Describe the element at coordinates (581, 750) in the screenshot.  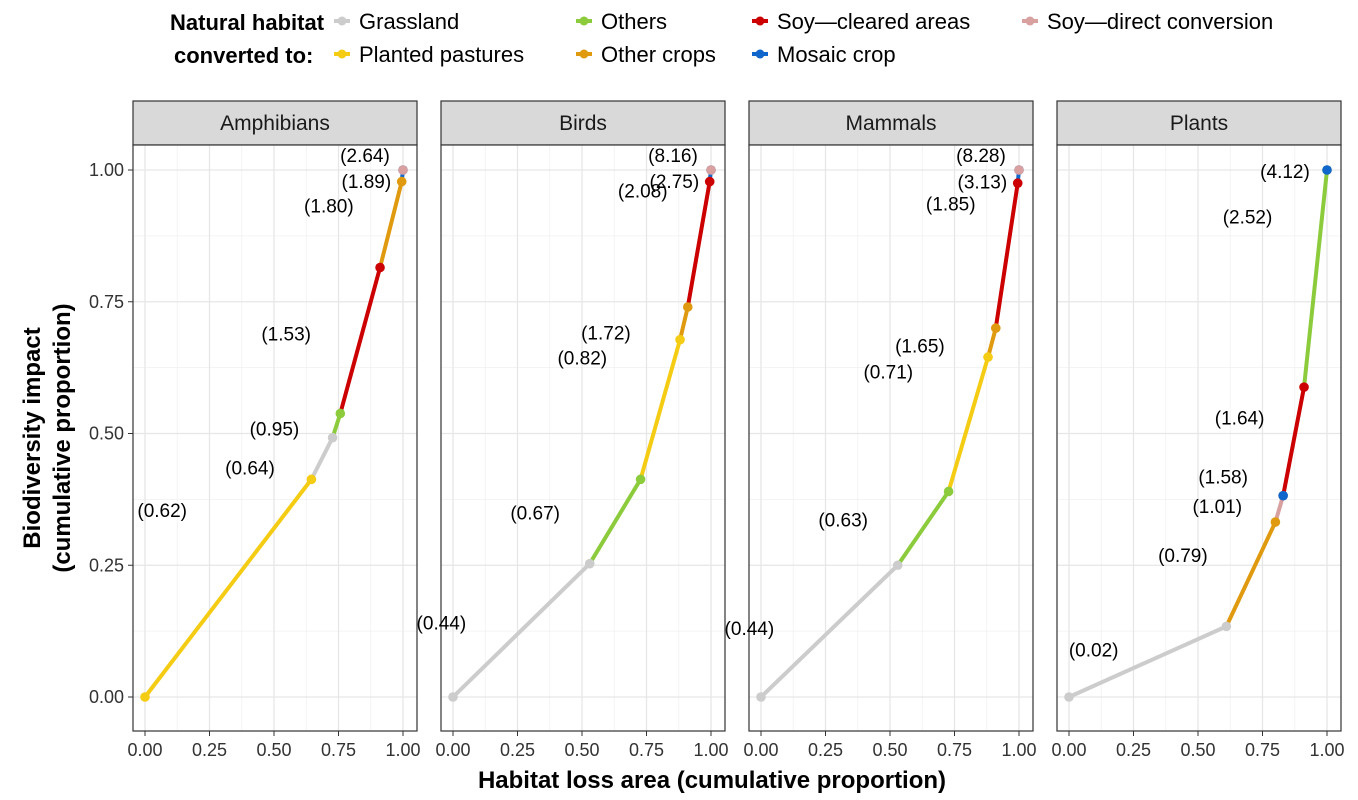
I see `x-tick-label: 0.50` at that location.